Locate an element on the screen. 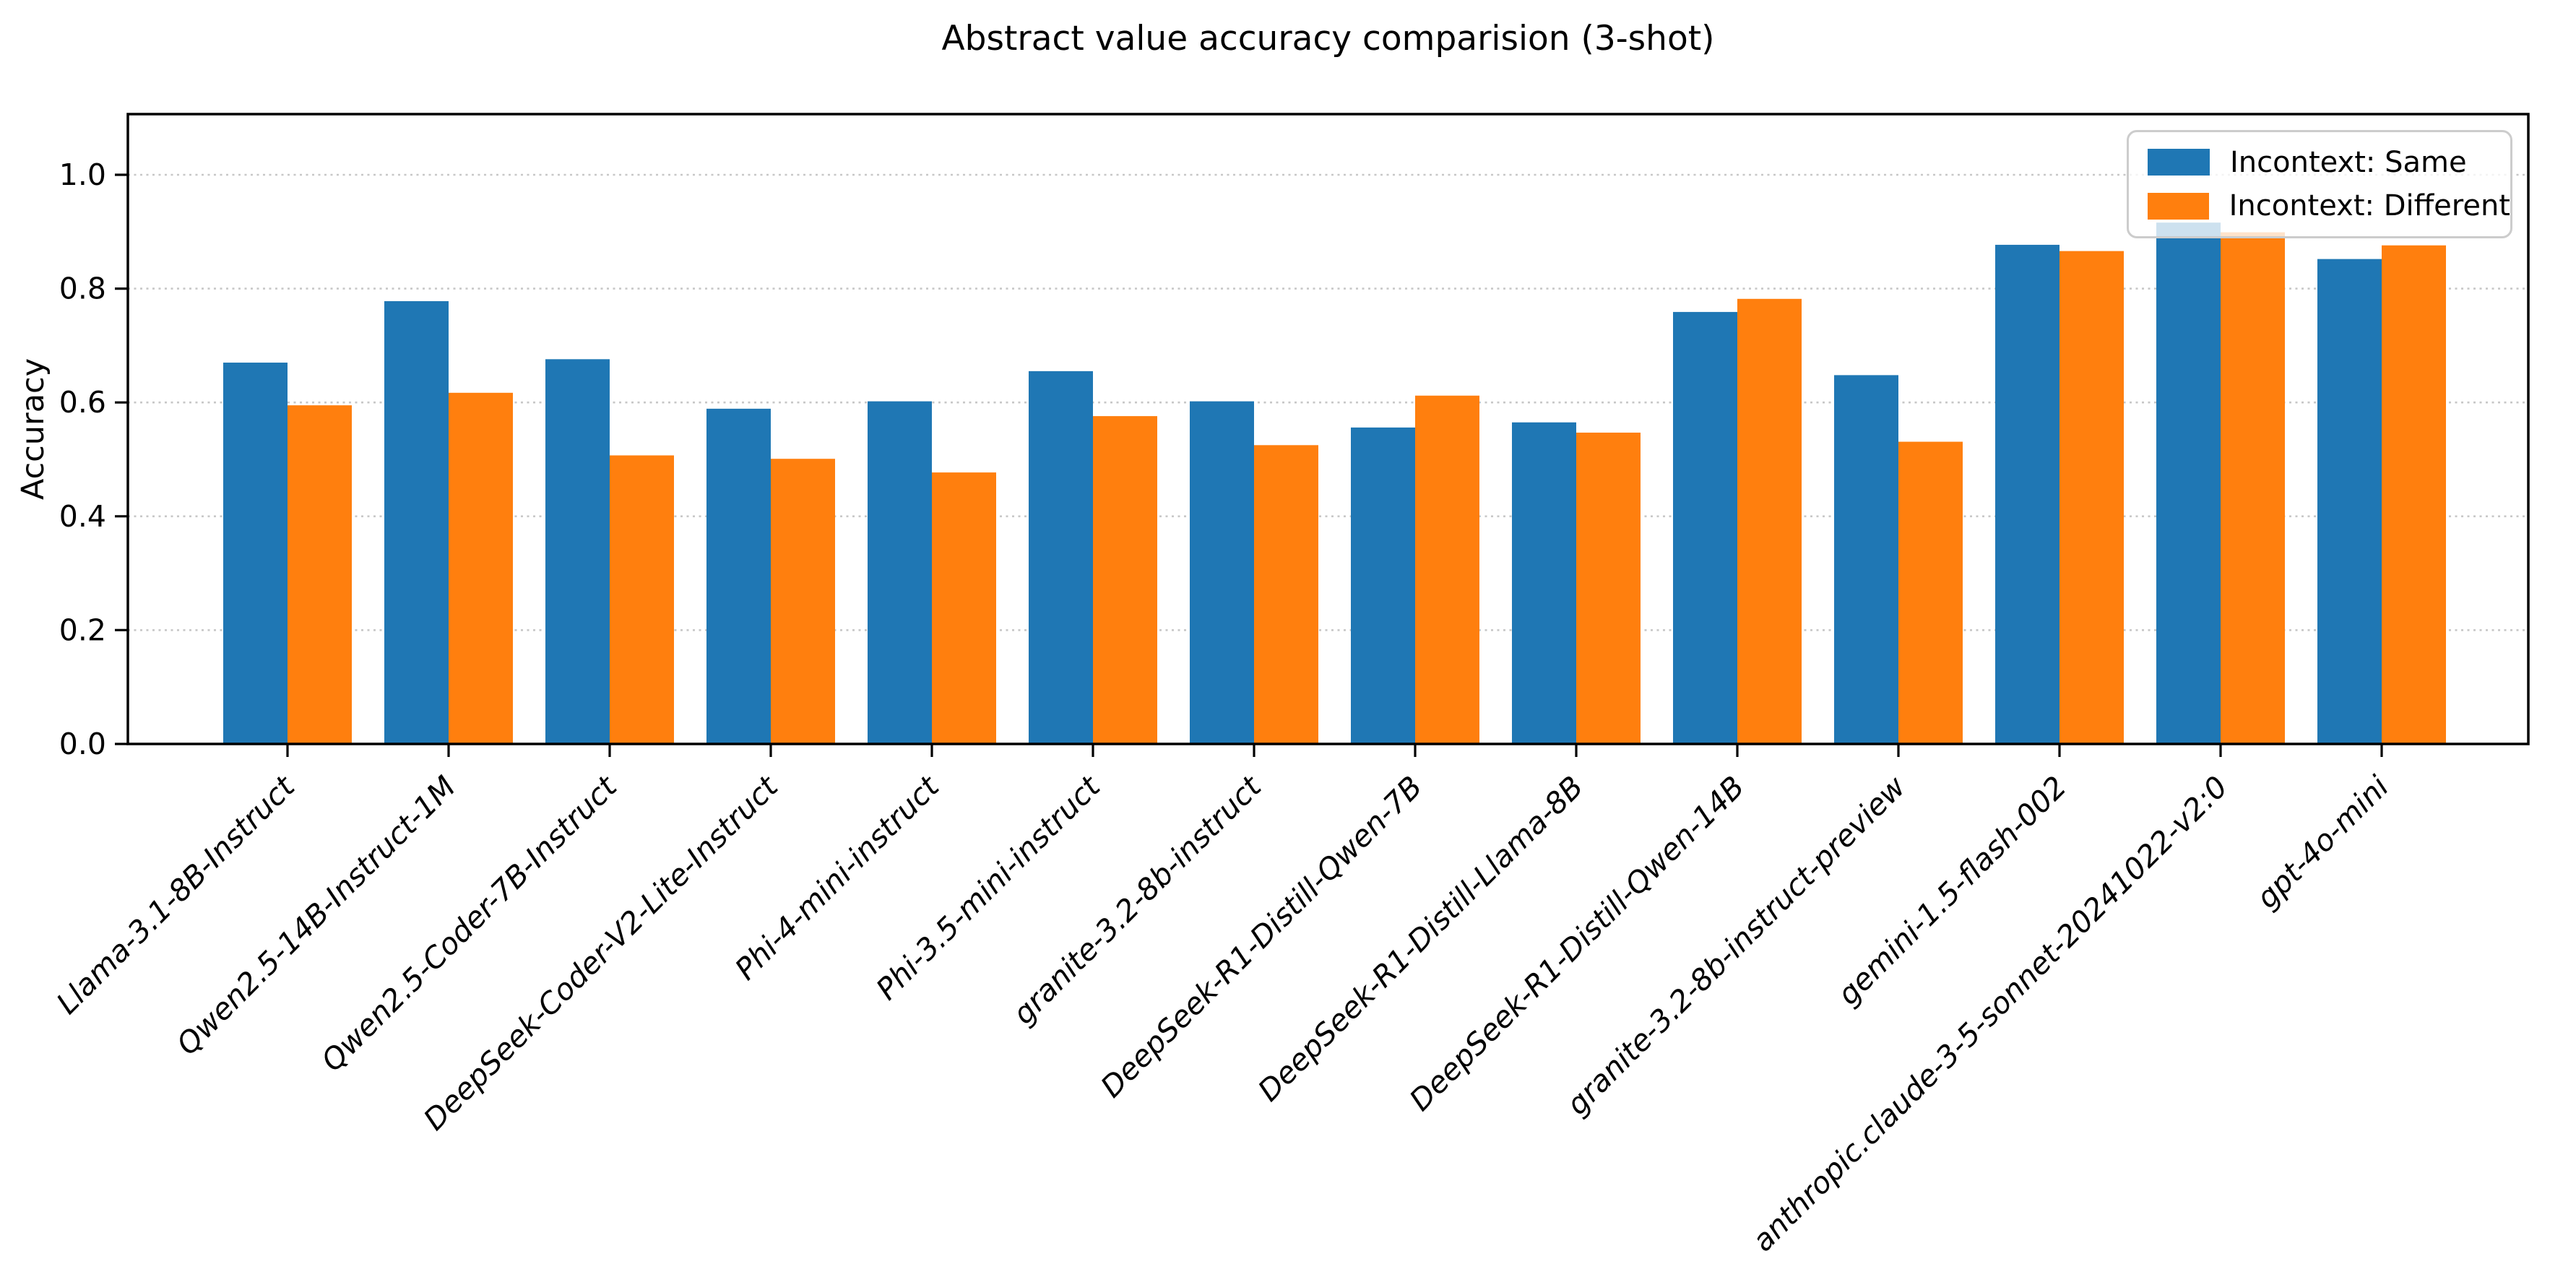  y-tick-label: 0.4 is located at coordinates (82, 516).